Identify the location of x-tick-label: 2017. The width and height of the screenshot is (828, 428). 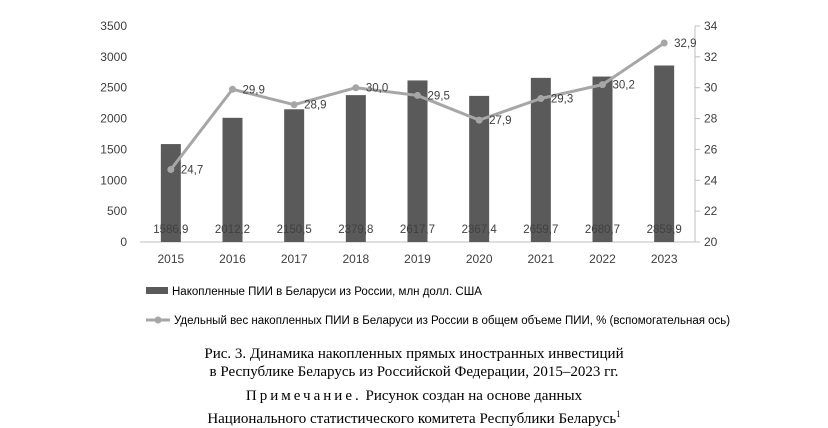
(294, 259).